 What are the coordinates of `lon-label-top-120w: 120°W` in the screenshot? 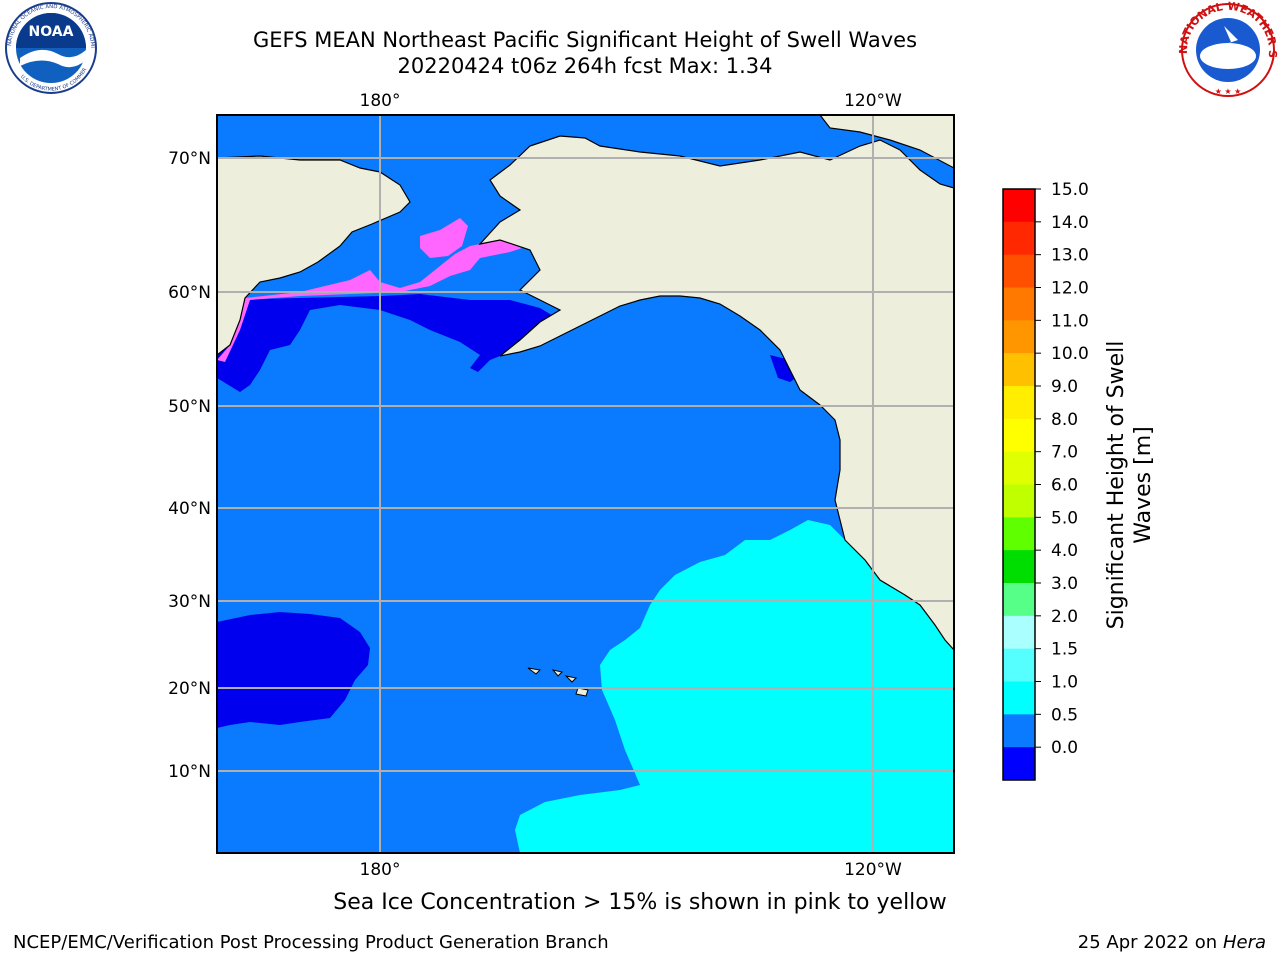 It's located at (873, 101).